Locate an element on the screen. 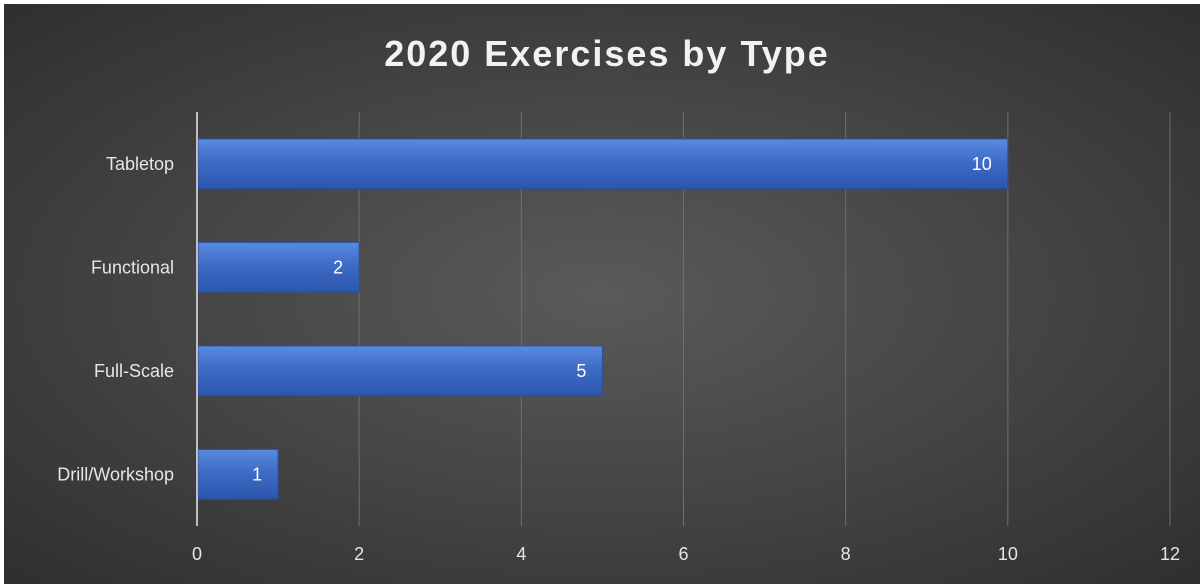 This screenshot has height=588, width=1204. data-label: 1 is located at coordinates (257, 474).